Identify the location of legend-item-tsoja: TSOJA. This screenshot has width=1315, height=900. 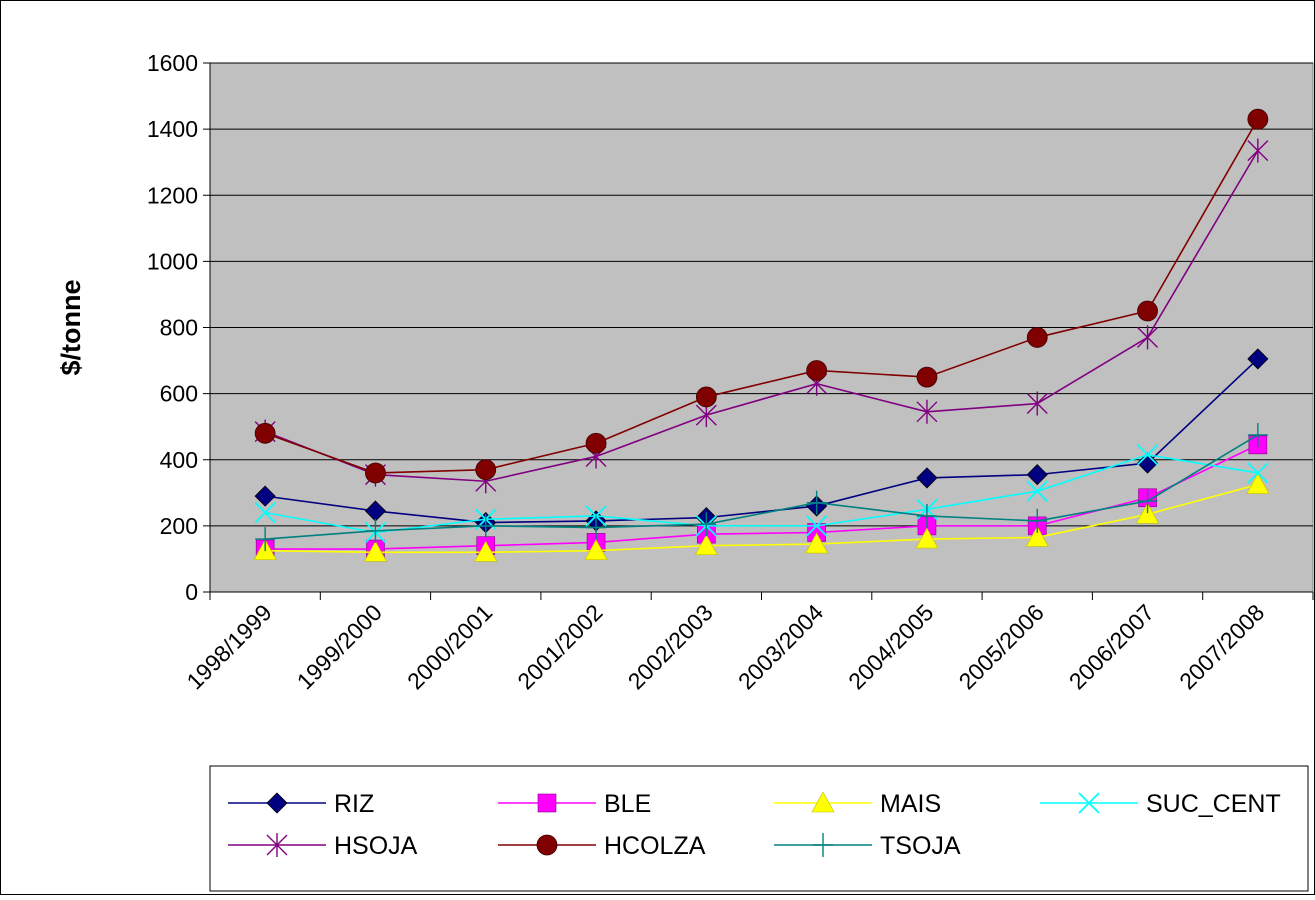
(867, 846).